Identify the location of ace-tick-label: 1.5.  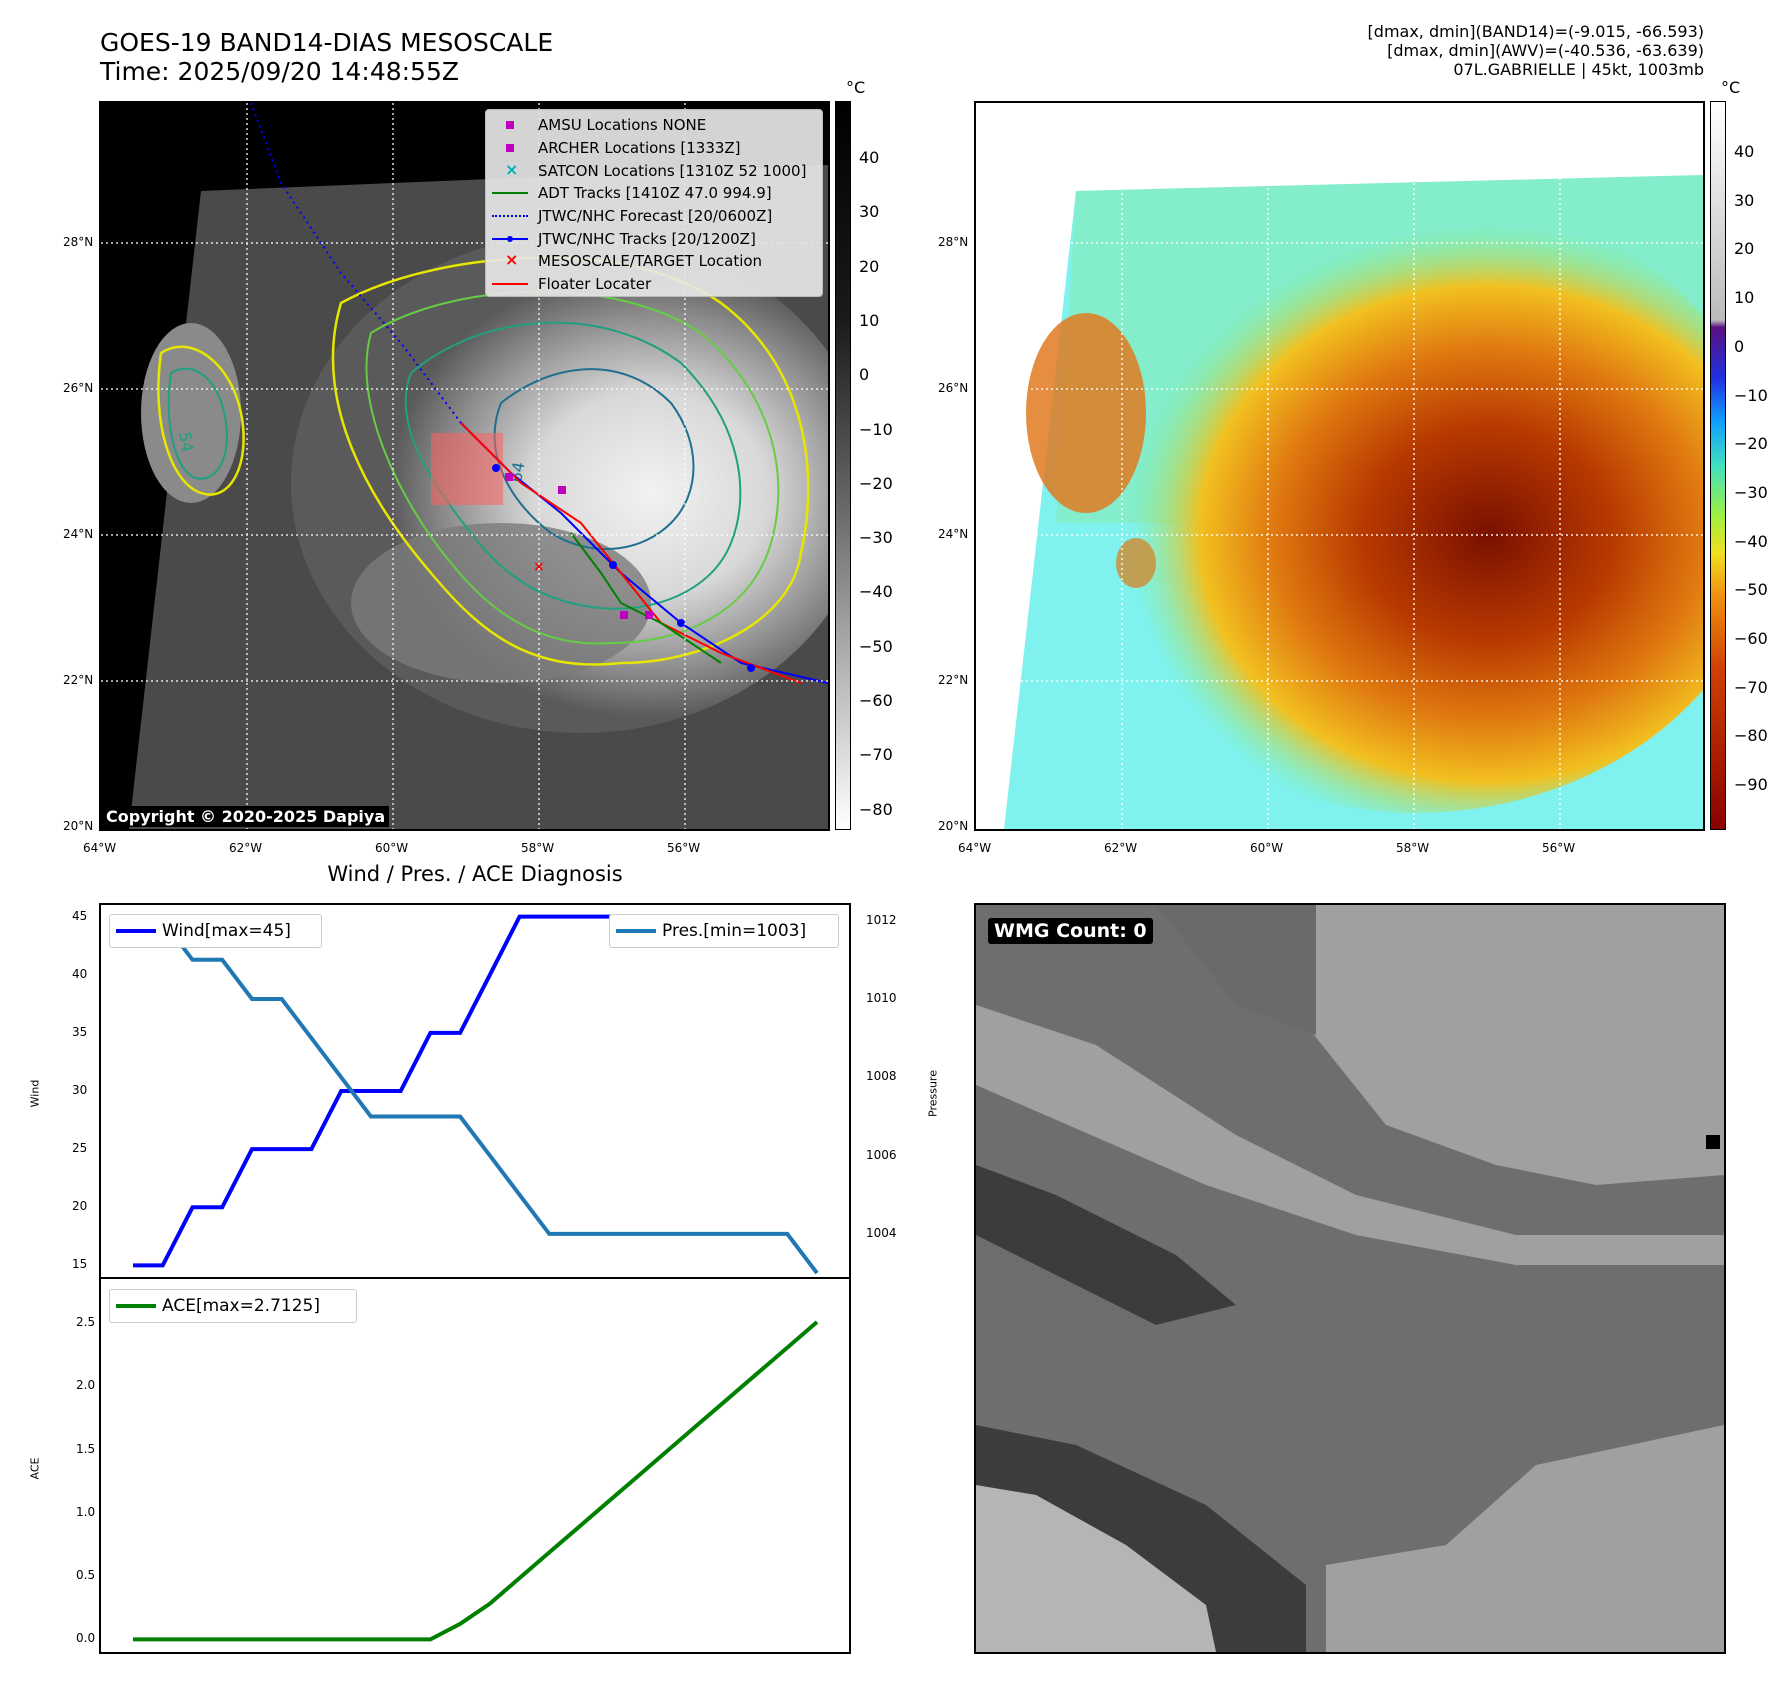
(86, 1448).